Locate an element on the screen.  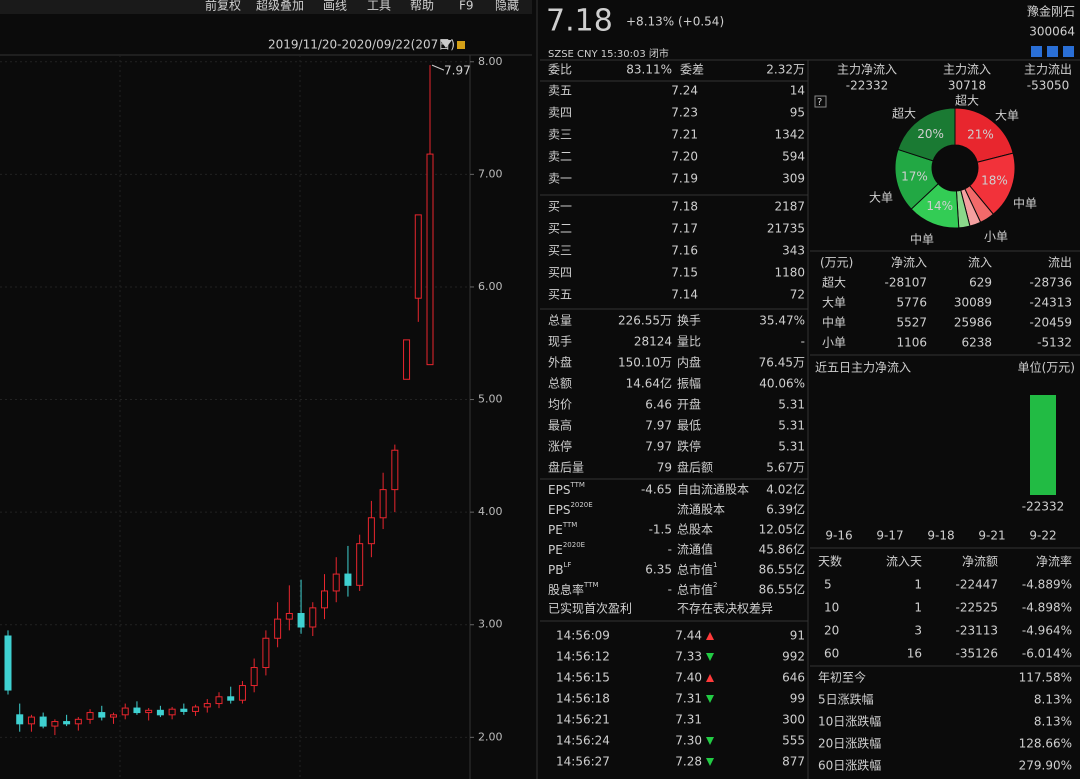
pie-category: 大单 is located at coordinates (881, 198).